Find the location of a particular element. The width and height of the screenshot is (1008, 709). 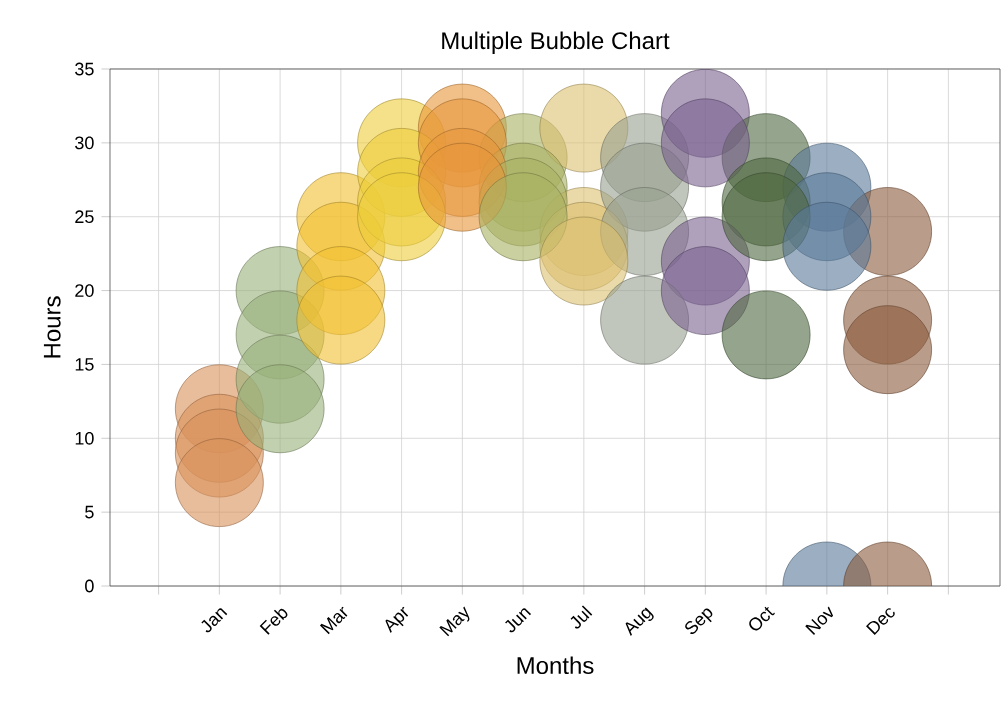

x-tick-label: Jul is located at coordinates (581, 617).